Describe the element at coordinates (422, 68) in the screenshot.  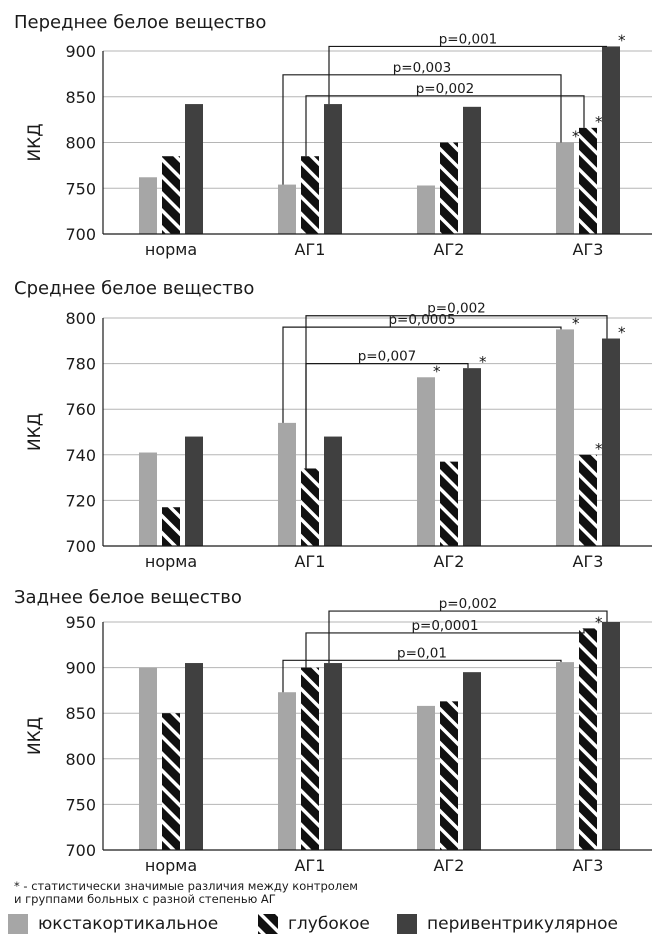
I see `p-value-label: p=0,003` at that location.